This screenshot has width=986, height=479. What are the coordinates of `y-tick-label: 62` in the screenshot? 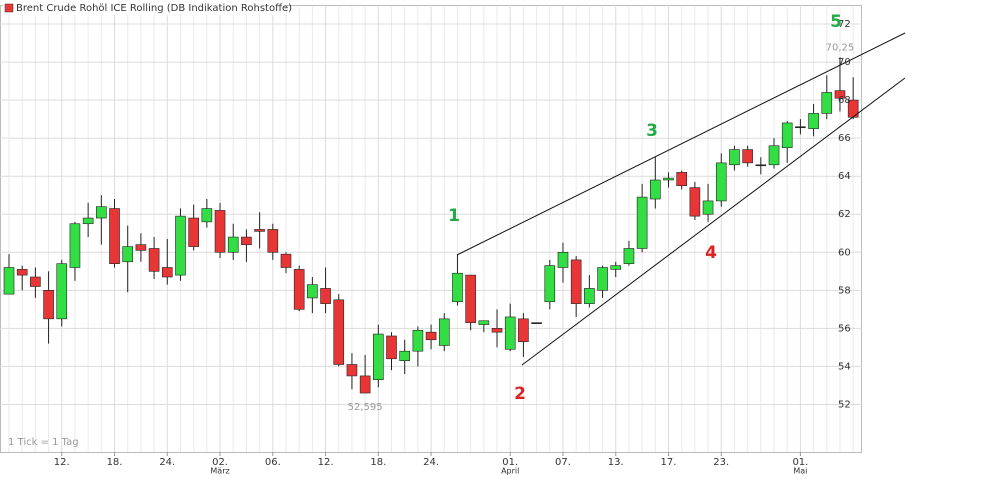 It's located at (844, 214).